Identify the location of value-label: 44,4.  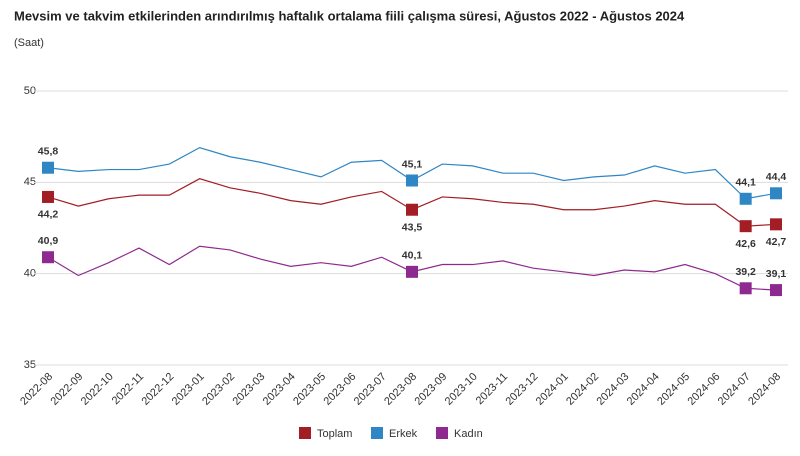
(776, 177).